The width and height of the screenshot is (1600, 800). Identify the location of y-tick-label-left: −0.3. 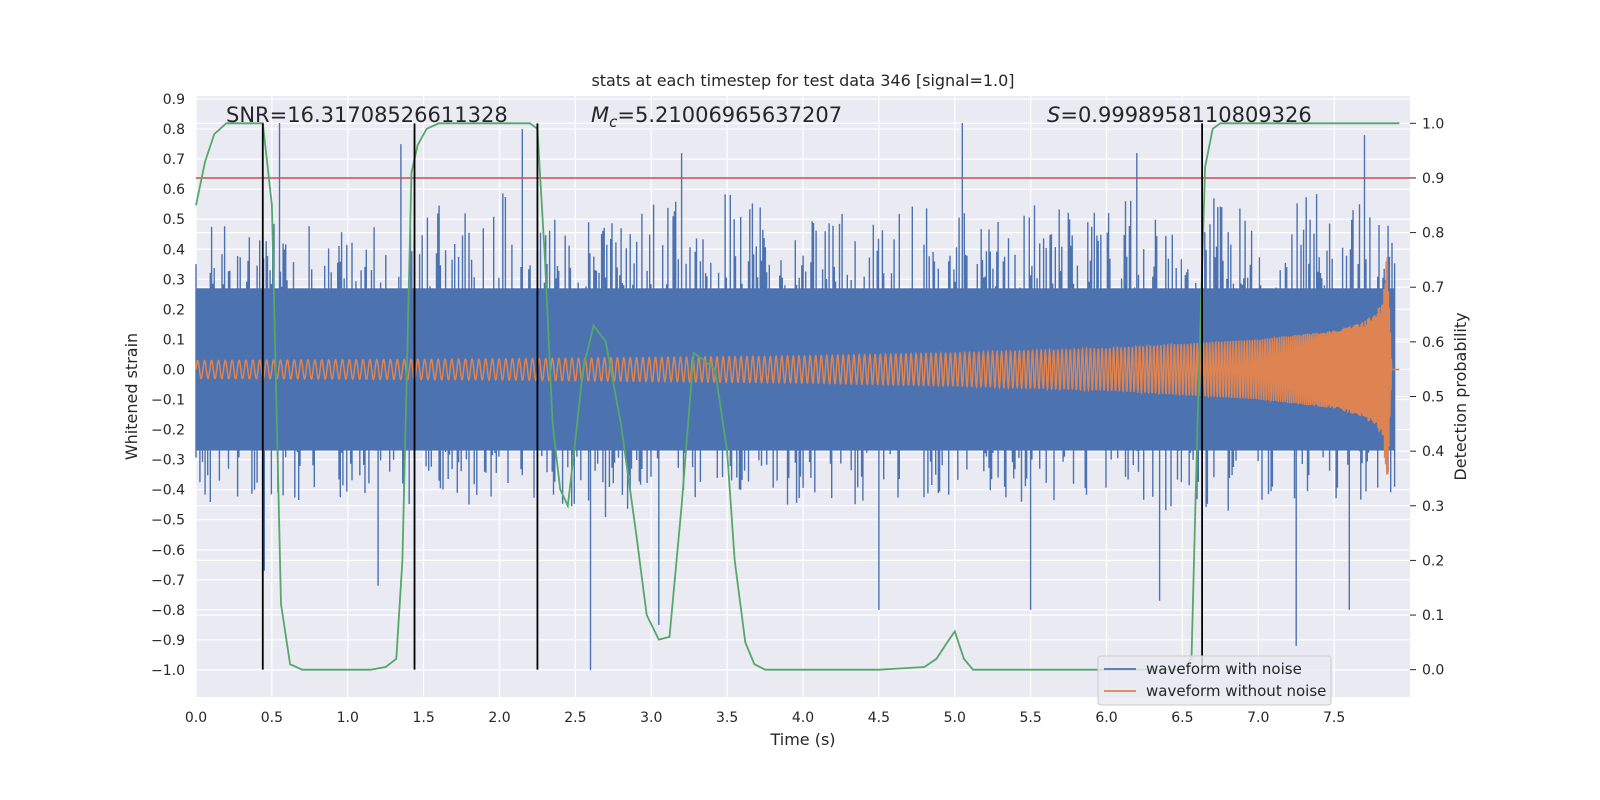
(168, 461).